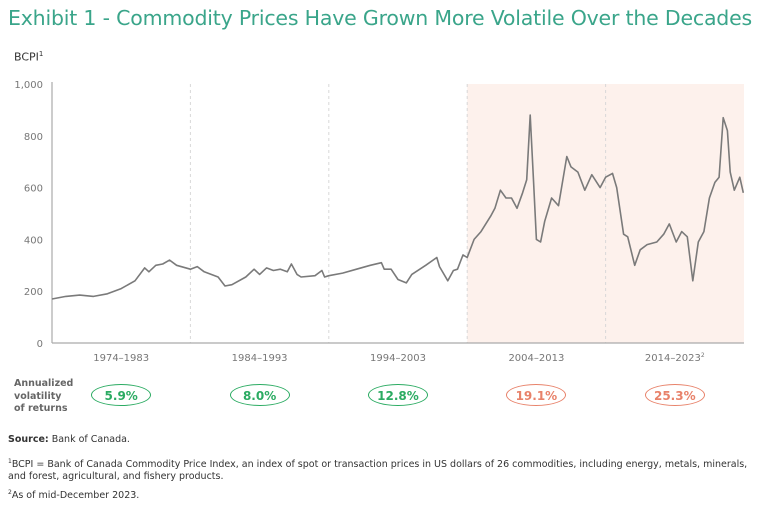 This screenshot has height=511, width=768. Describe the element at coordinates (28, 439) in the screenshot. I see `source-label: Source:` at that location.